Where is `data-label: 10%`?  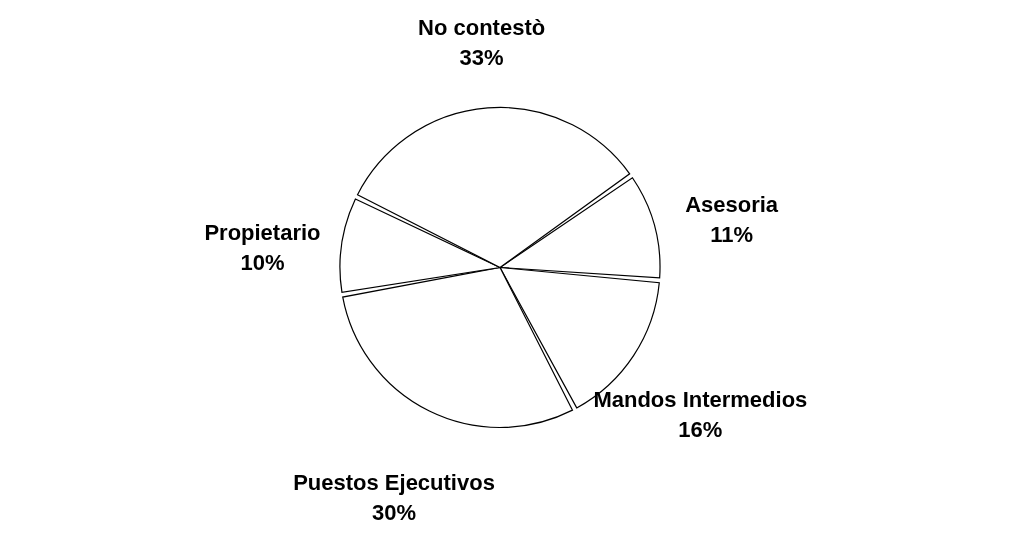 data-label: 10% is located at coordinates (262, 263).